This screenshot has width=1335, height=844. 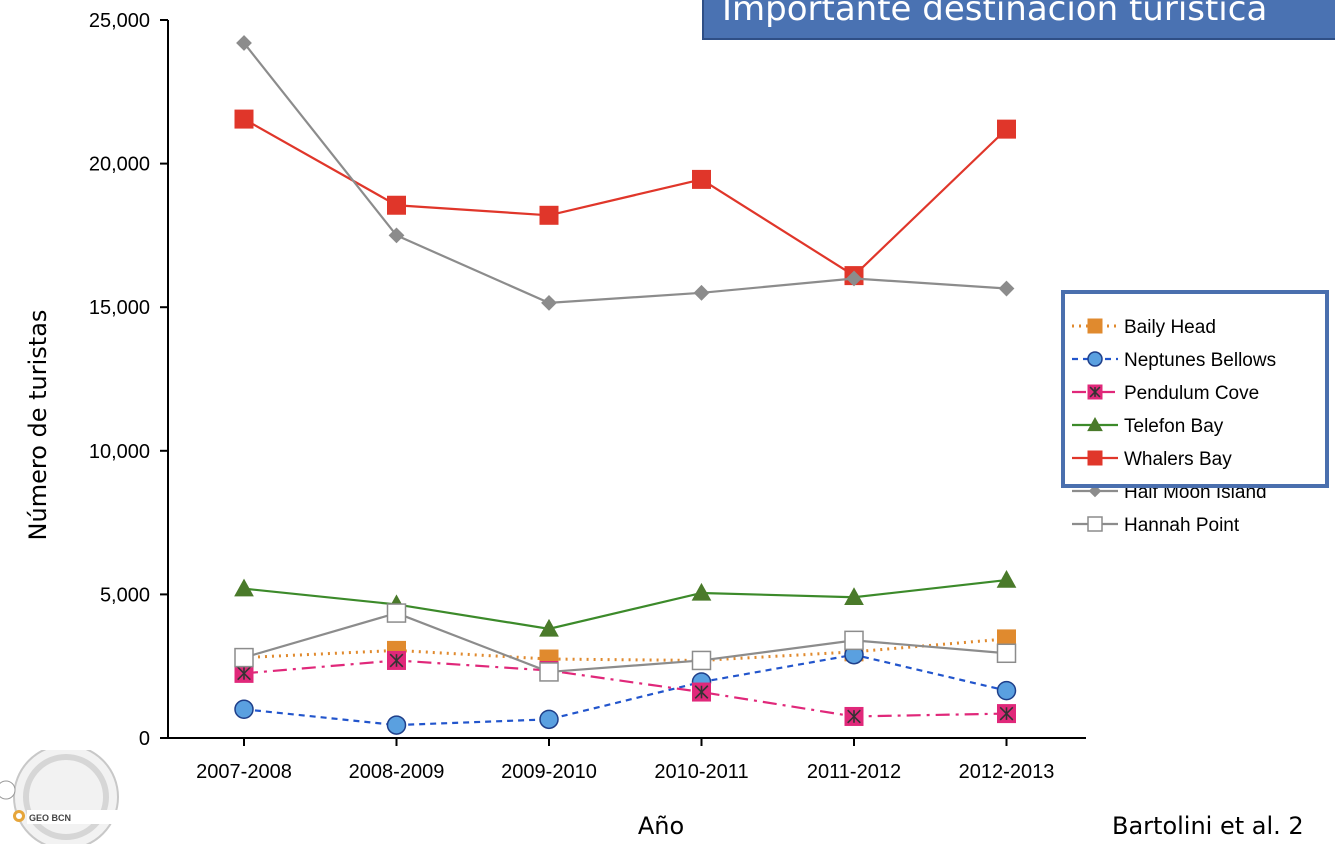 What do you see at coordinates (1182, 525) in the screenshot?
I see `legend-label: Hannah Point` at bounding box center [1182, 525].